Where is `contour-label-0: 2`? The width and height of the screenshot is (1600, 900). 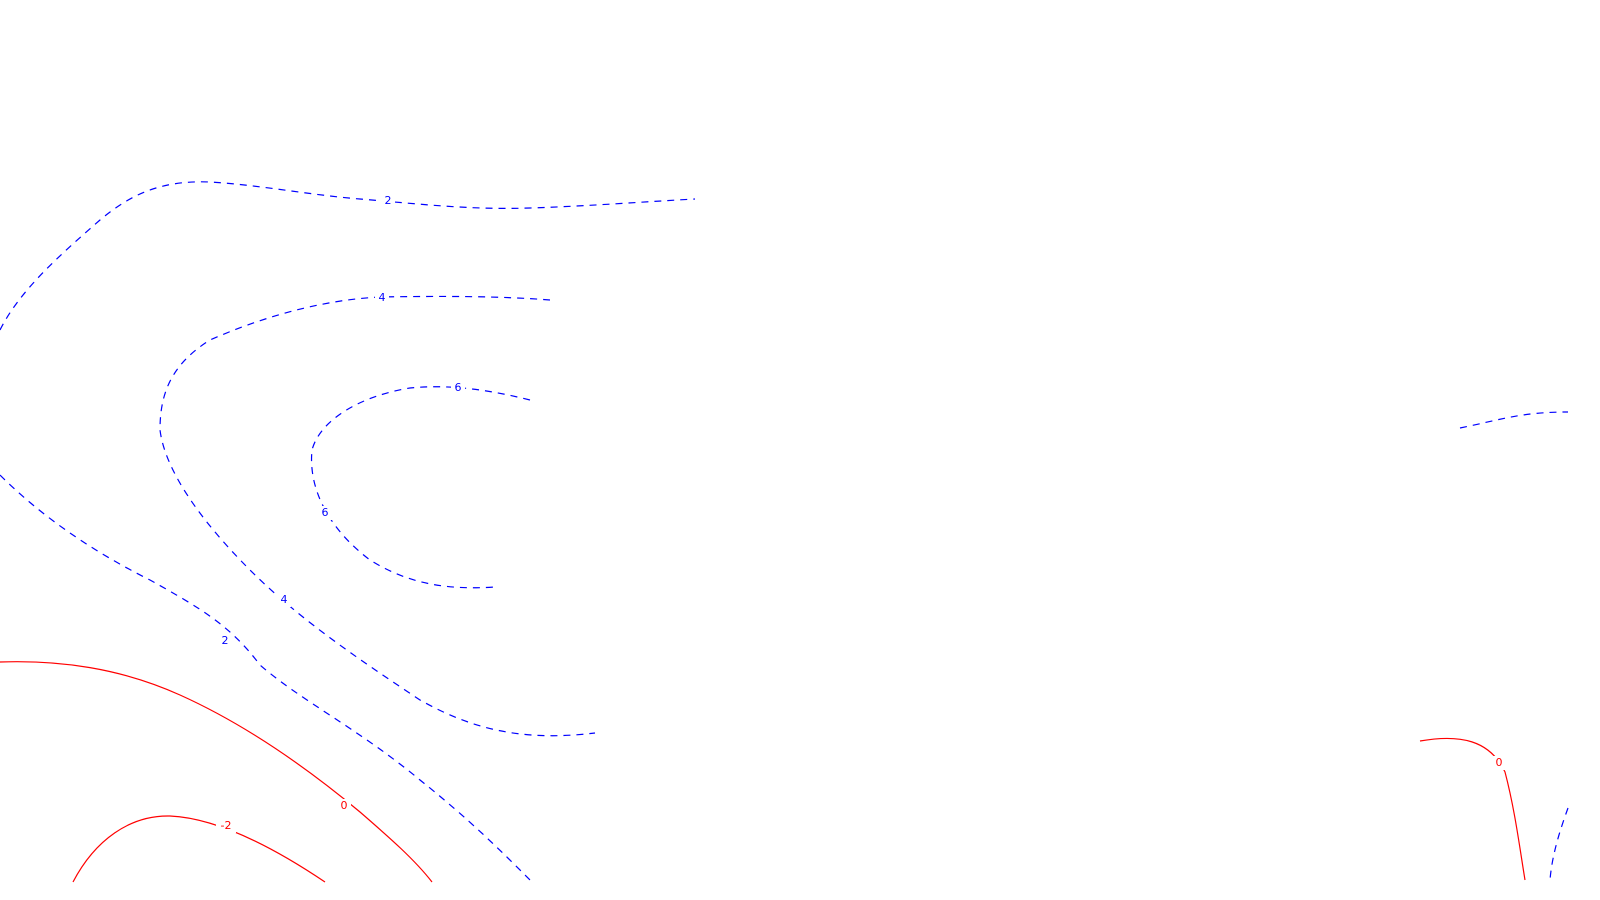 contour-label-0: 2 is located at coordinates (388, 200).